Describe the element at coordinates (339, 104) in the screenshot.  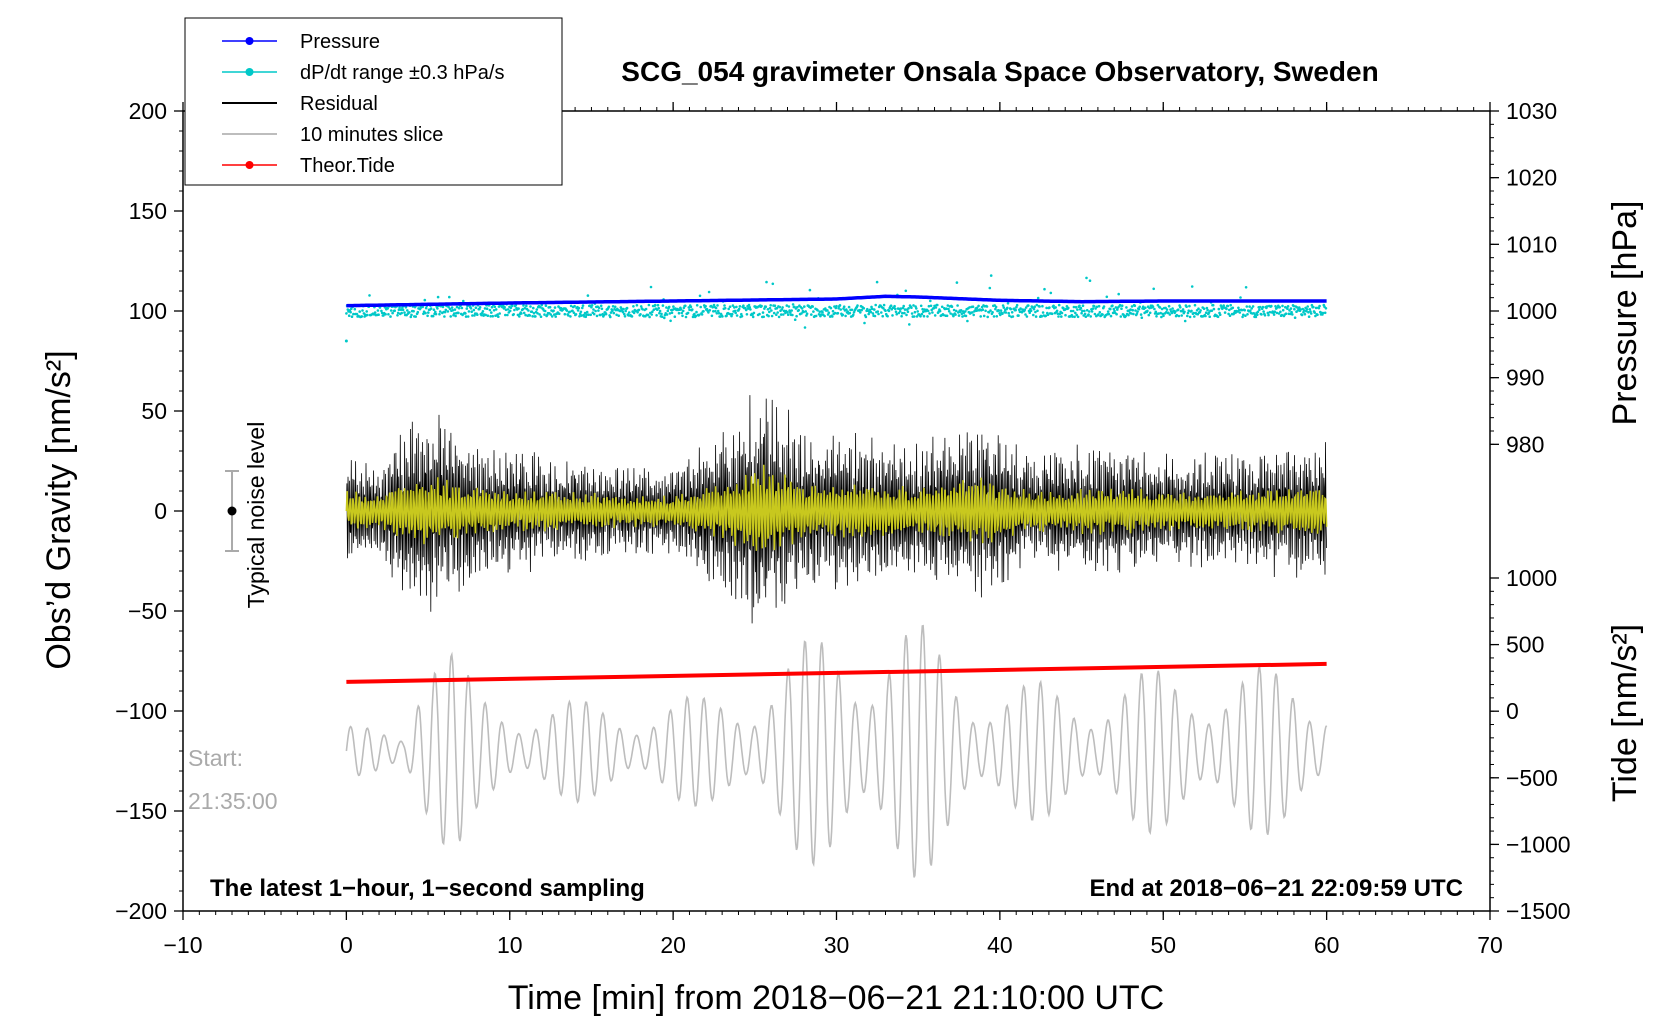
I see `legend-label: Residual` at that location.